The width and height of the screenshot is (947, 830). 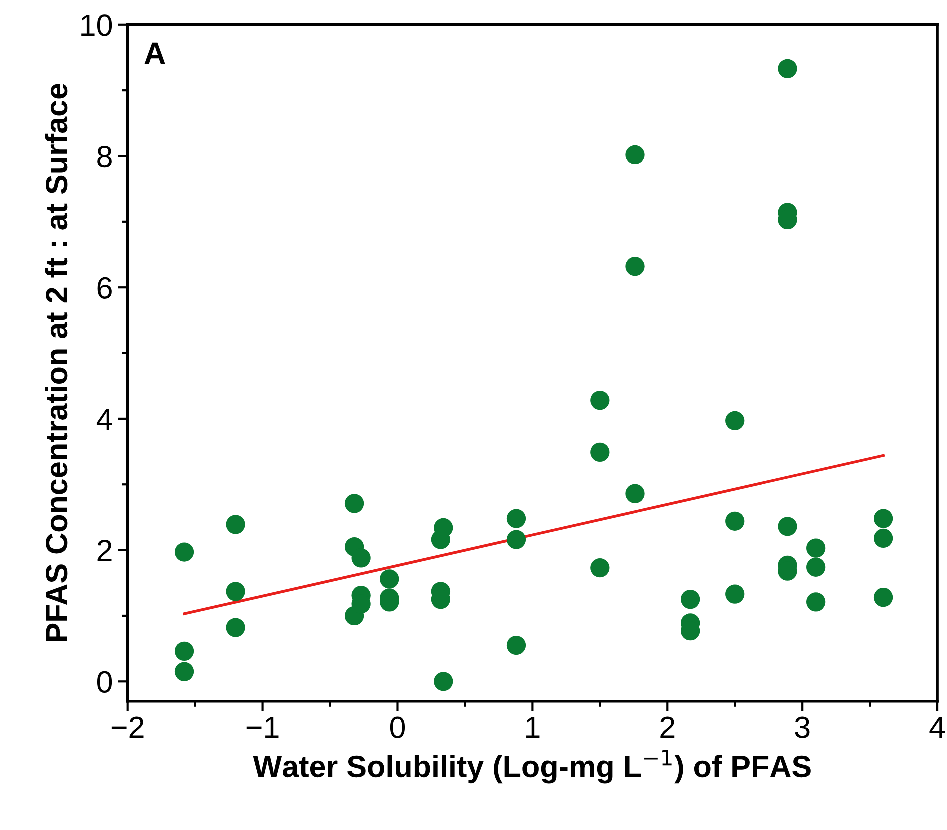 I want to click on x-tick-label: 0, so click(x=398, y=727).